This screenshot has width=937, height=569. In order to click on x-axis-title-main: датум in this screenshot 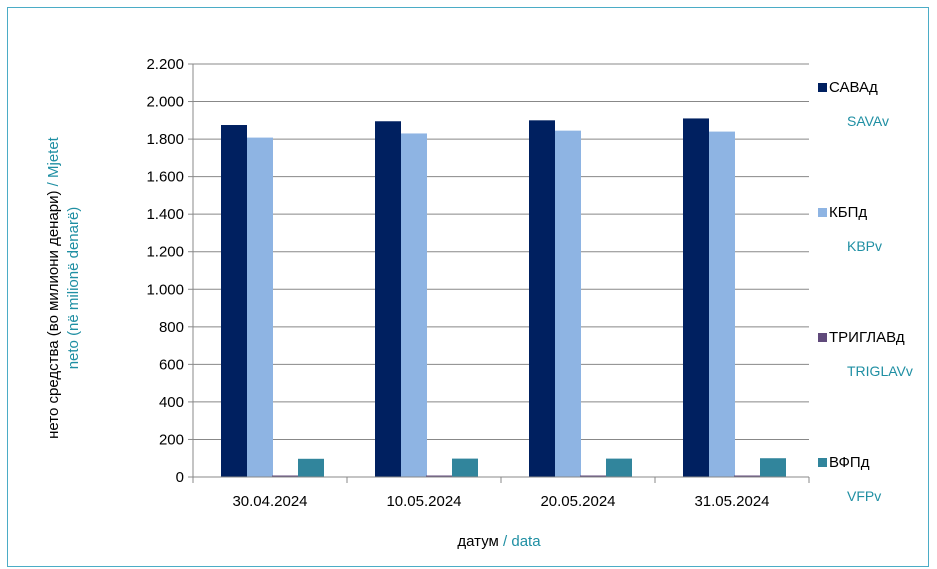, I will do `click(477, 541)`.